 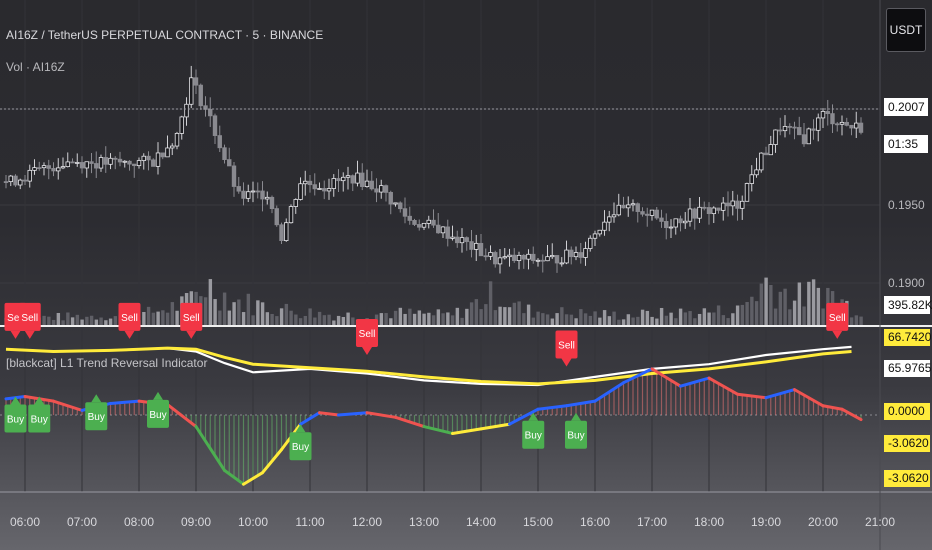 I want to click on time-label-0: 06:00, so click(x=25, y=522).